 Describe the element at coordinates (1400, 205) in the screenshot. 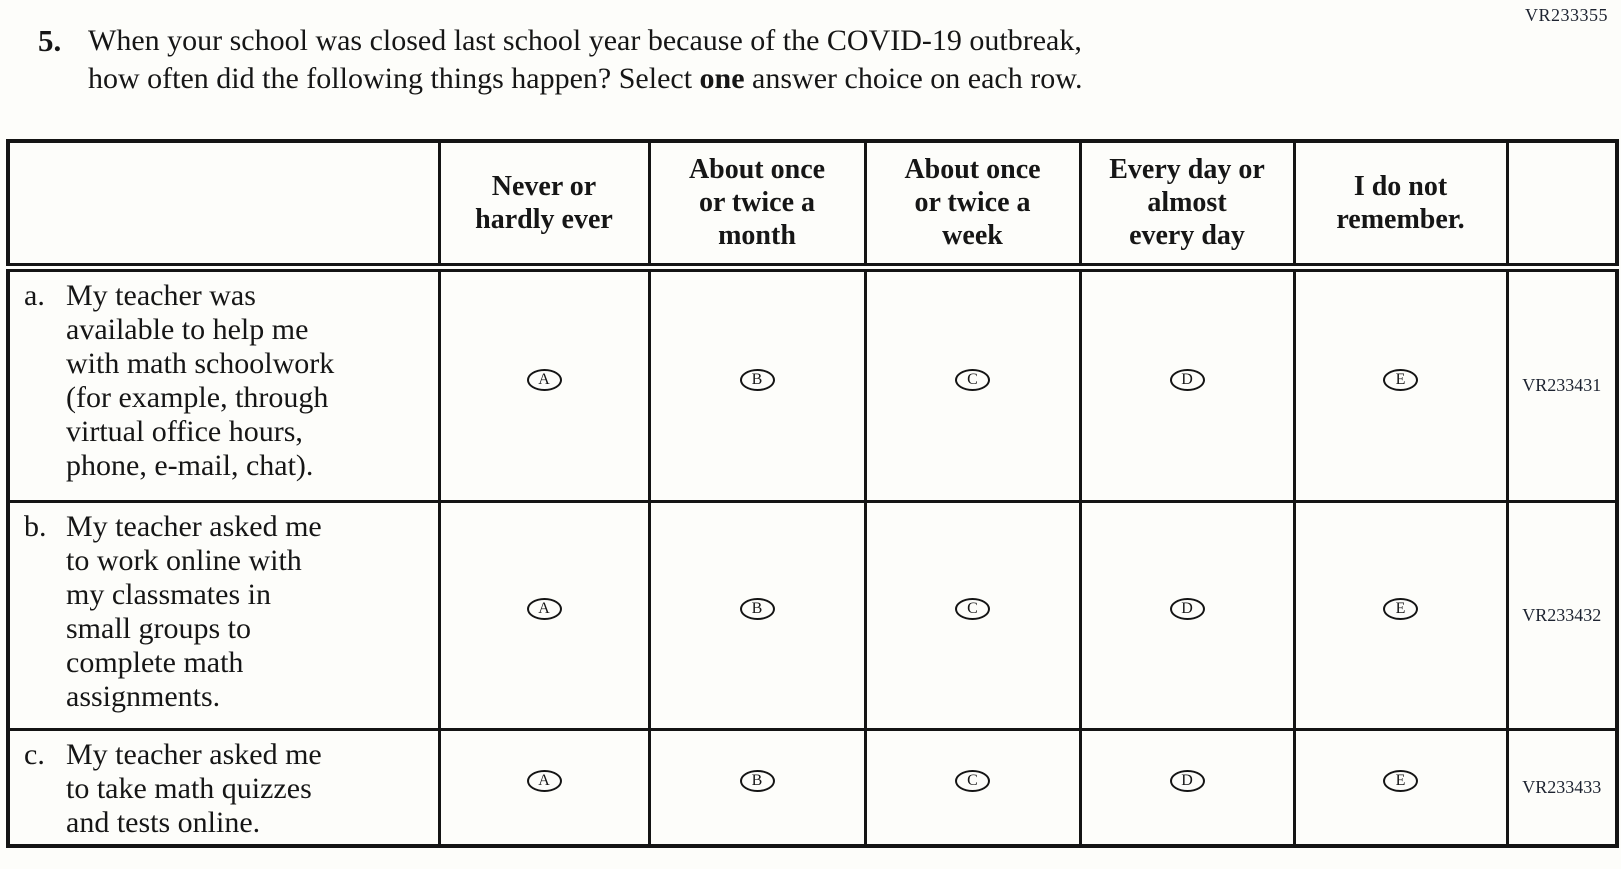

I see `column-header-do-not-remember: I do not remember.` at that location.